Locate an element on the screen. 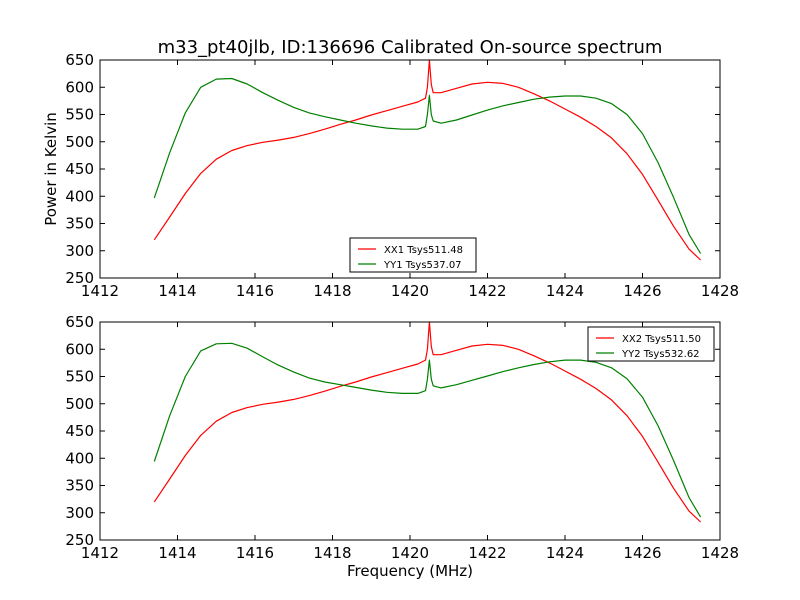 This screenshot has width=800, height=600. legend: XX2 Tsys511.50 YY2 Tsys532.62 is located at coordinates (651, 344).